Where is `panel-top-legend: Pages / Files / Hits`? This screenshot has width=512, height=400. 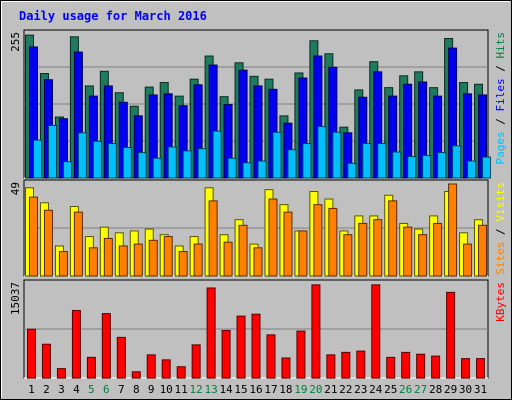 panel-top-legend: Pages / Files / Hits is located at coordinates (500, 98).